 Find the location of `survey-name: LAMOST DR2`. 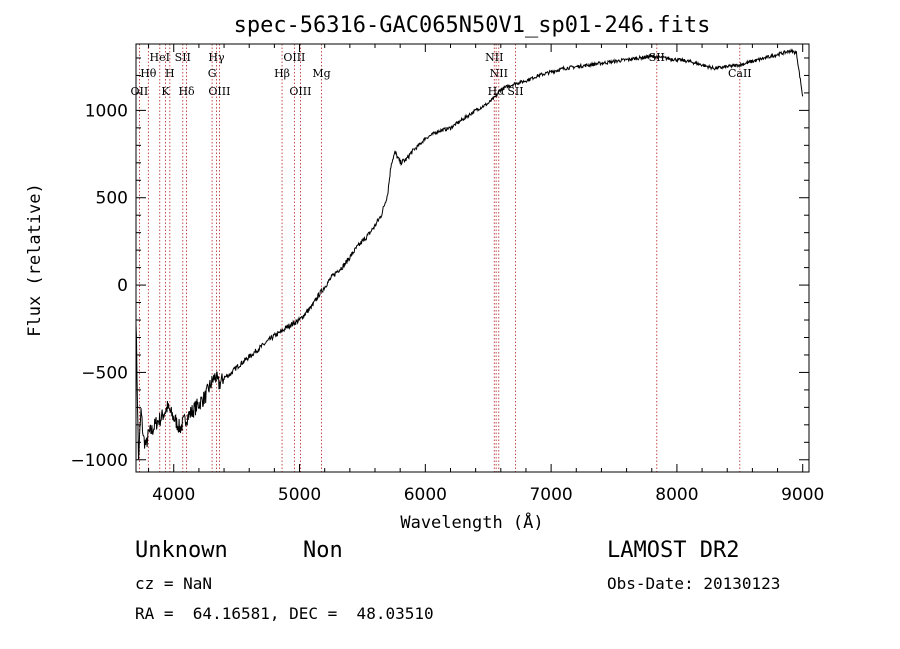

survey-name: LAMOST DR2 is located at coordinates (673, 550).